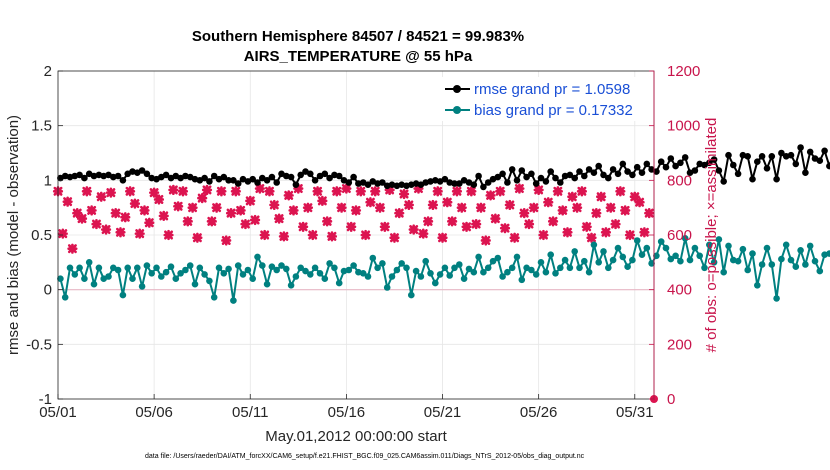 The height and width of the screenshot is (470, 830). Describe the element at coordinates (671, 399) in the screenshot. I see `y-right-tick-label: 0` at that location.